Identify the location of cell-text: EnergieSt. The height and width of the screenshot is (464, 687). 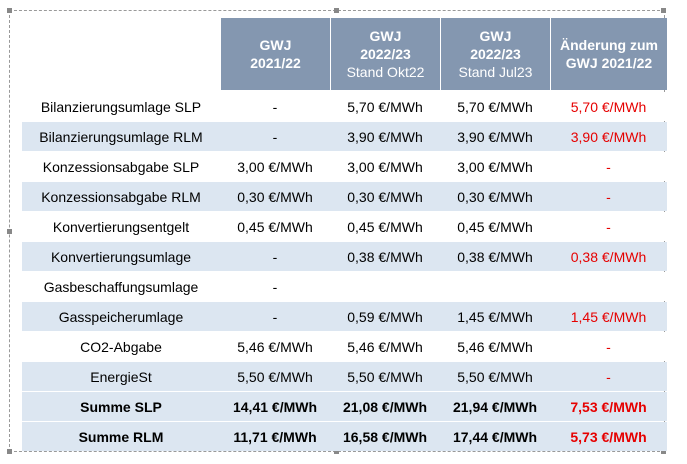
(121, 376).